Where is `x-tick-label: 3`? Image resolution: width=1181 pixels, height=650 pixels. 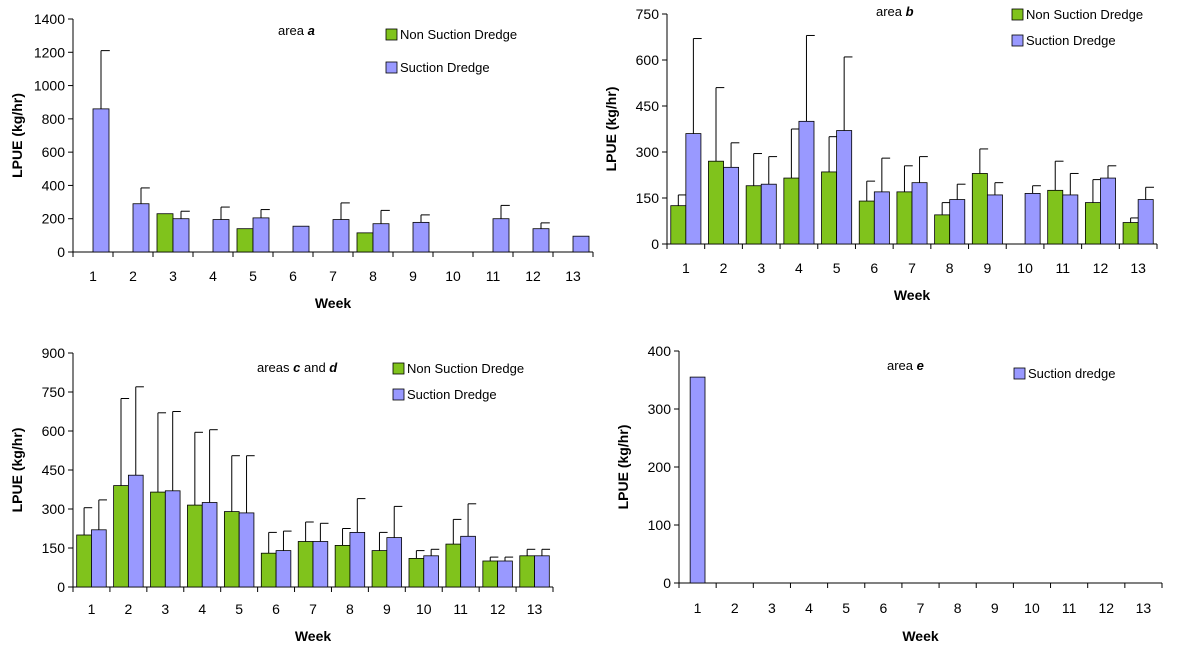
x-tick-label: 3 is located at coordinates (165, 609).